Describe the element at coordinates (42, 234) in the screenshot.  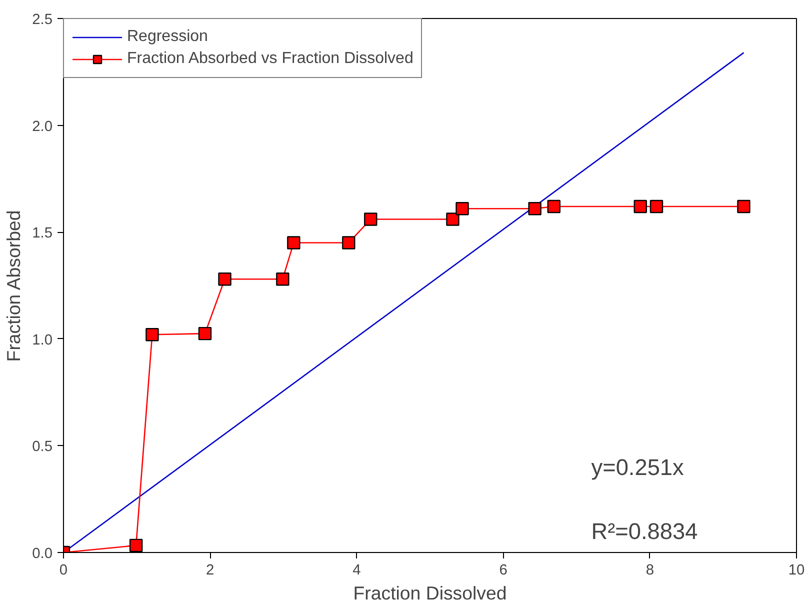
I see `y-tick-label: 1.5` at that location.